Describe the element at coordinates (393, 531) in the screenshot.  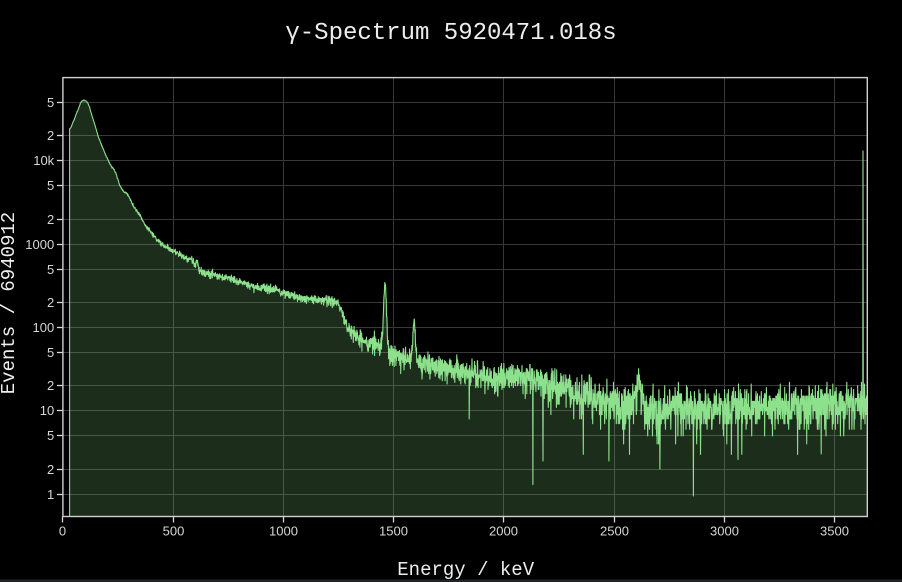
I see `svg-text: 1500` at that location.